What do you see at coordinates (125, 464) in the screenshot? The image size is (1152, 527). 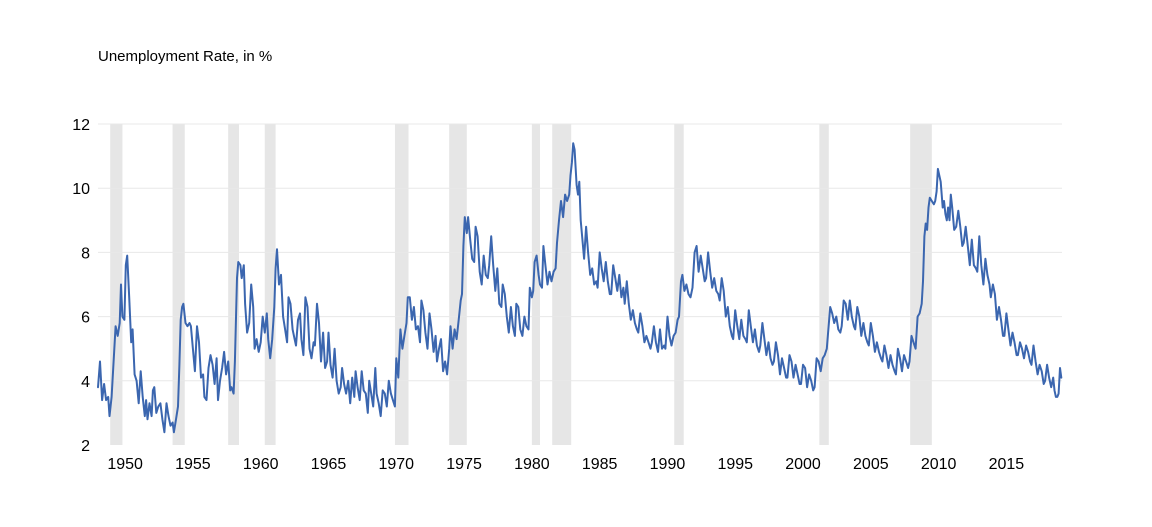 I see `x-tick-label: 1950` at bounding box center [125, 464].